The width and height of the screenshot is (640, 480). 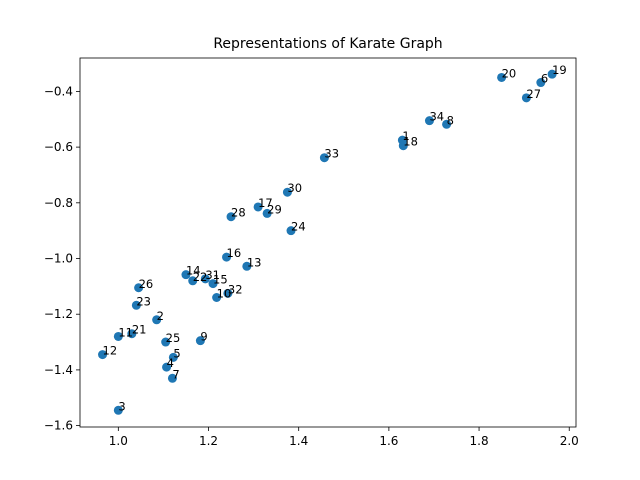 I want to click on point-label: 24, so click(x=298, y=227).